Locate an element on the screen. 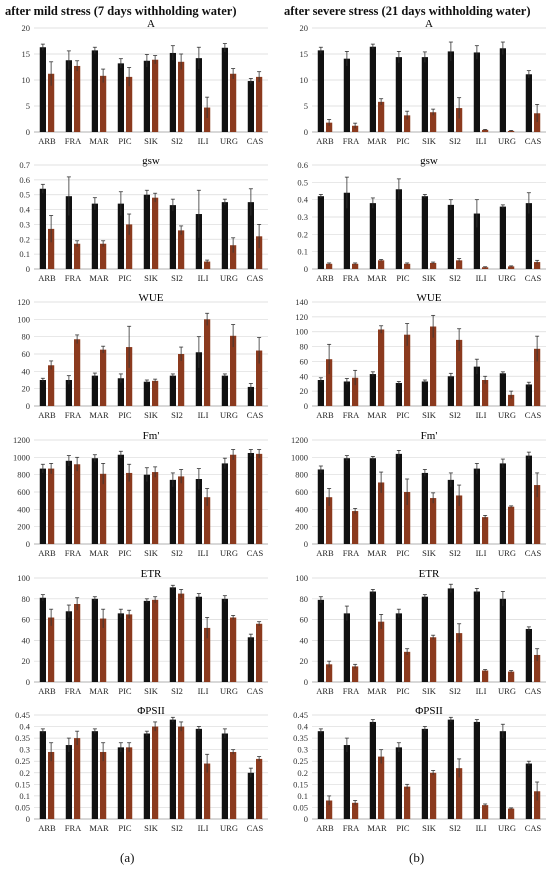  chart-b-4-xtick-label: URG is located at coordinates (507, 691).